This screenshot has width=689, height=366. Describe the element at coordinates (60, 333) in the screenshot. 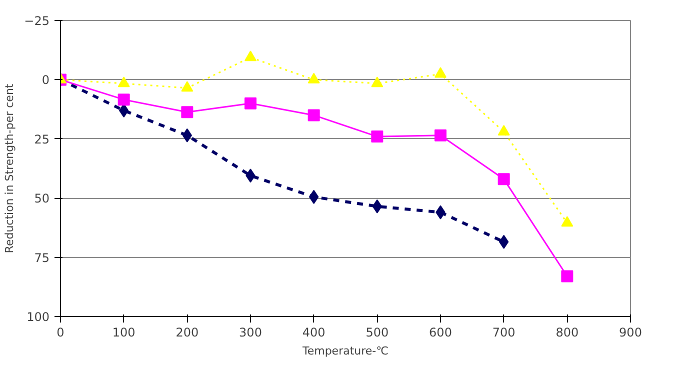

I see `x-tick-label: 0` at that location.